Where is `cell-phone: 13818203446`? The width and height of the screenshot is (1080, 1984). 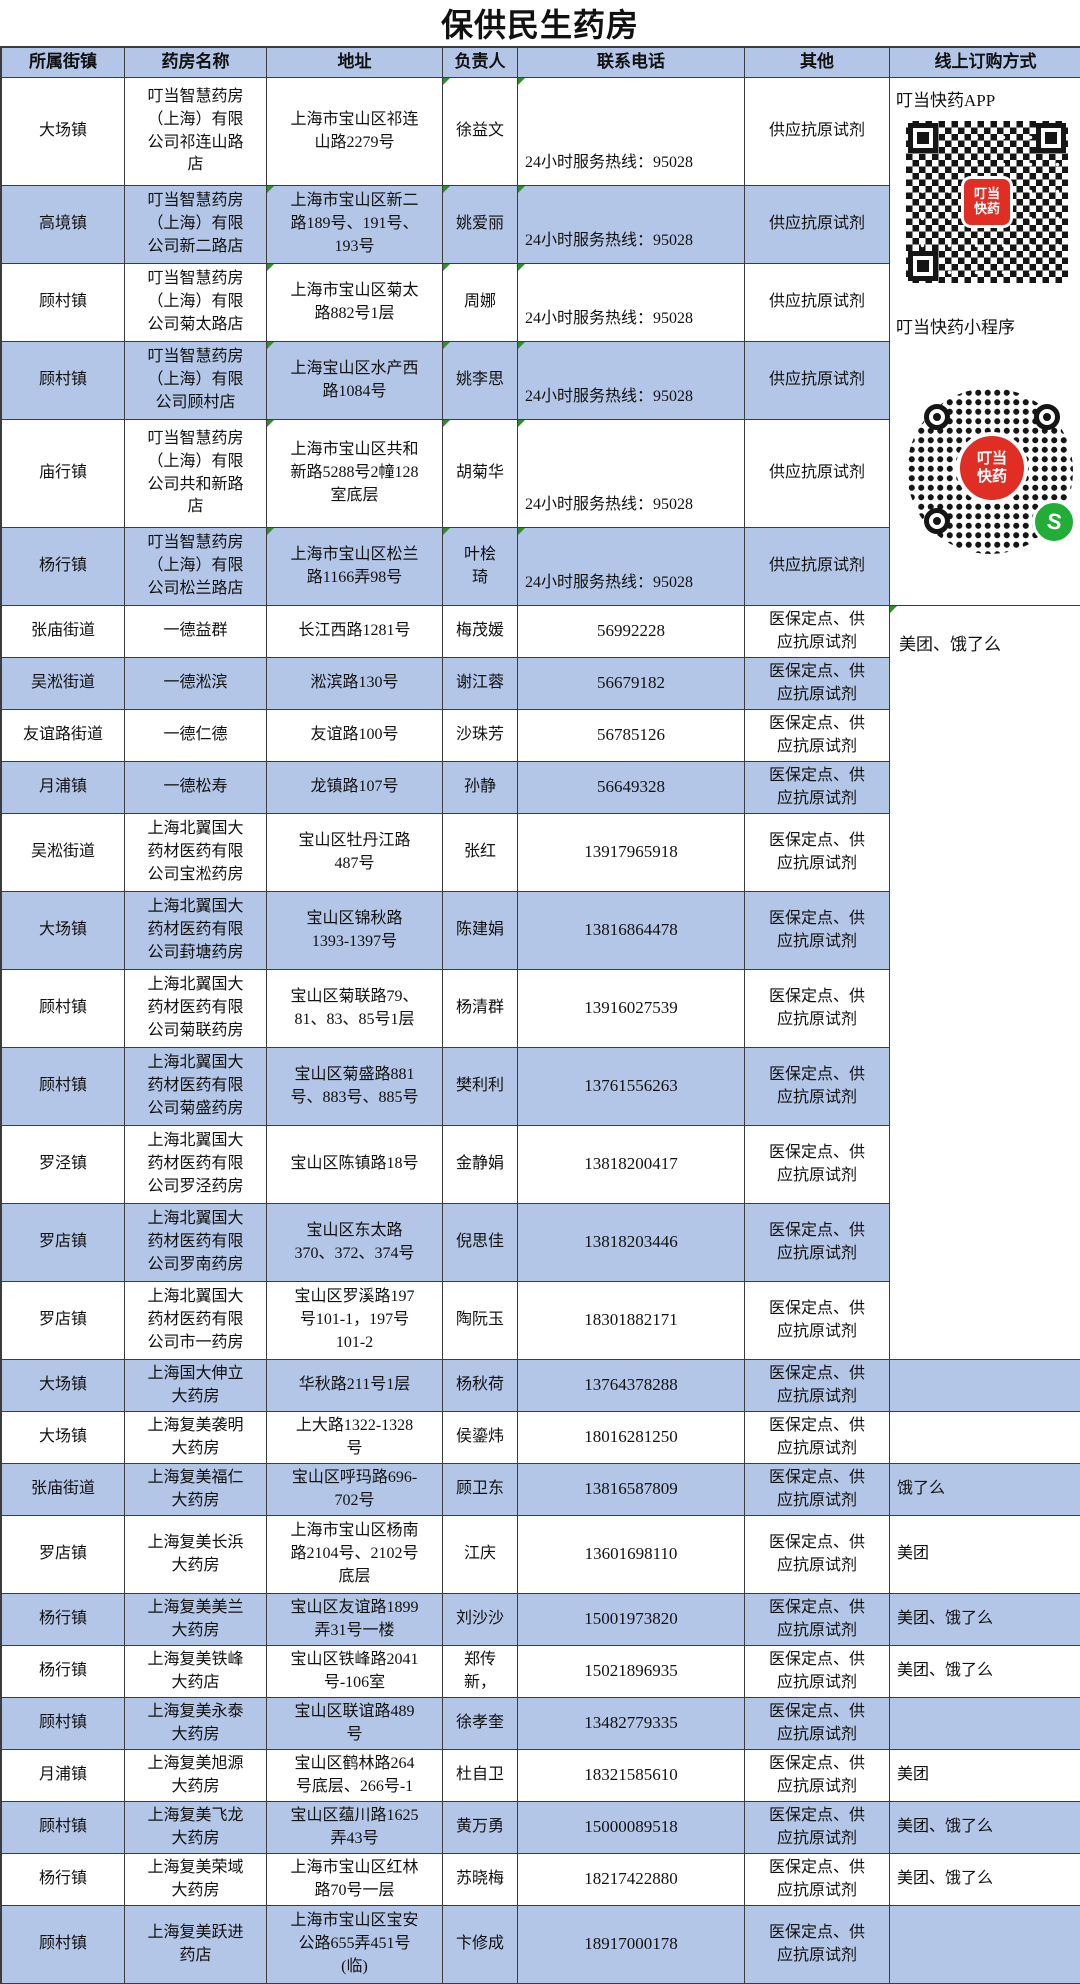 cell-phone: 13818203446 is located at coordinates (631, 1243).